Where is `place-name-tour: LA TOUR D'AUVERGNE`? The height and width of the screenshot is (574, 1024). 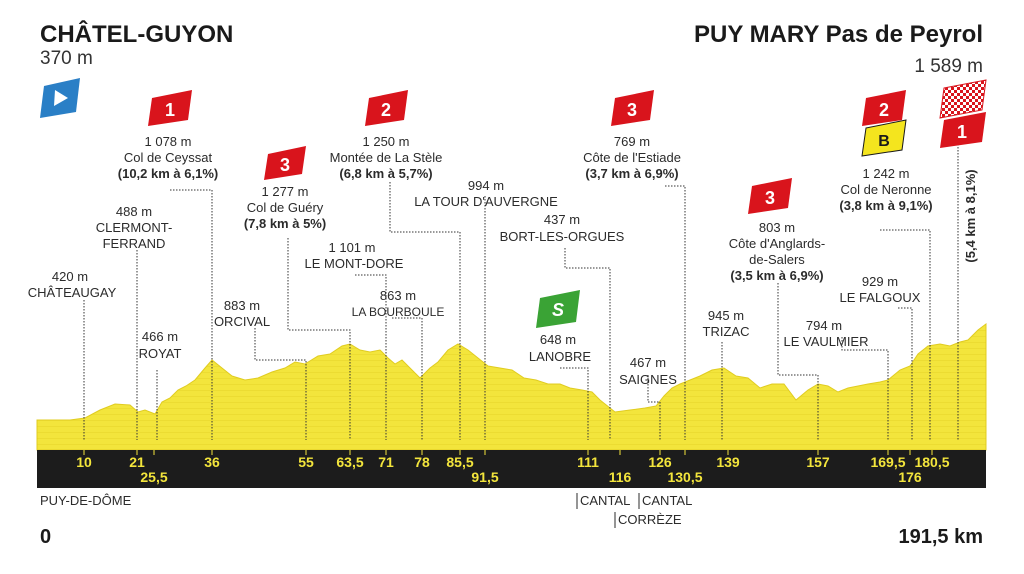
place-name-tour: LA TOUR D'AUVERGNE is located at coordinates (486, 201).